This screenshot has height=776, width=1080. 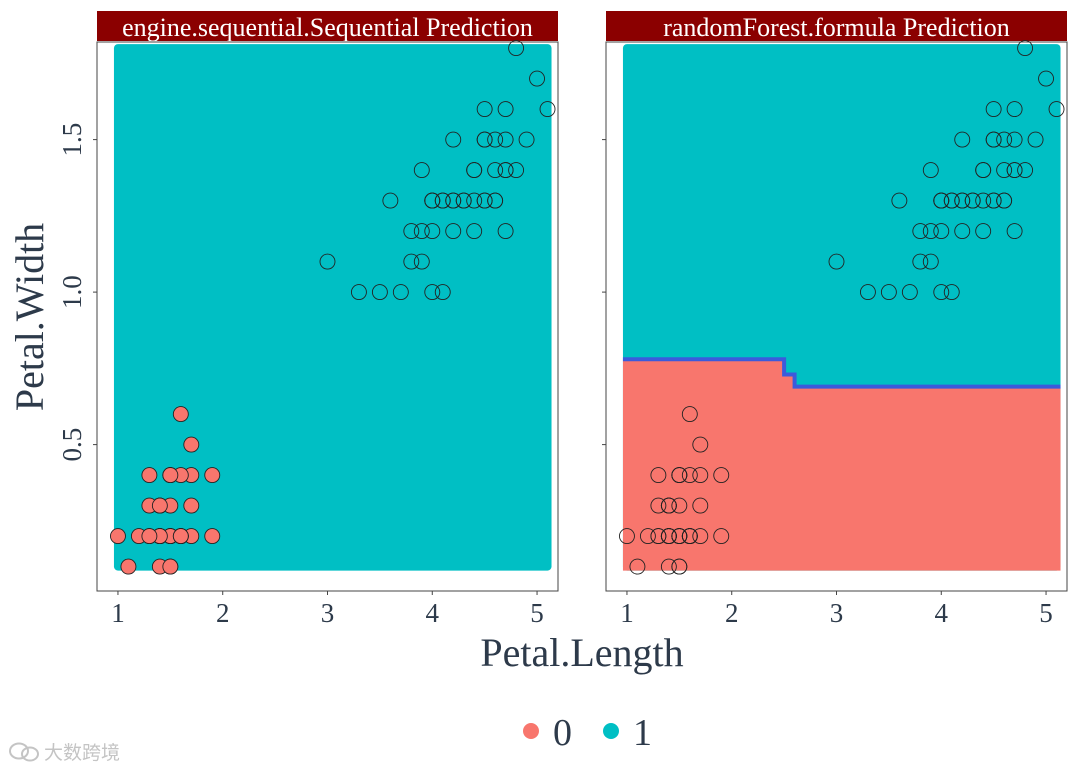 I want to click on y-tick-label: 0.5, so click(x=72, y=445).